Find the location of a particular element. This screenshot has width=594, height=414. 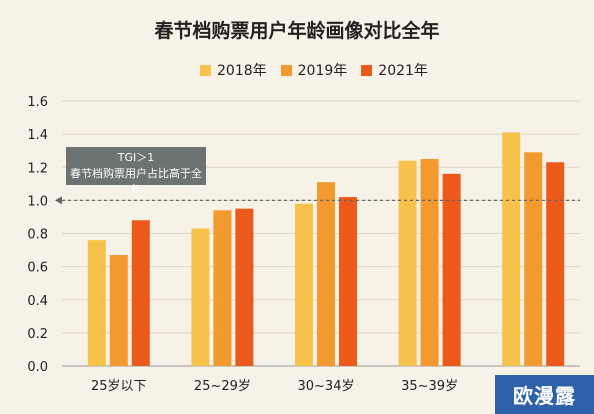

x-category-label: 35~39岁 is located at coordinates (429, 386).